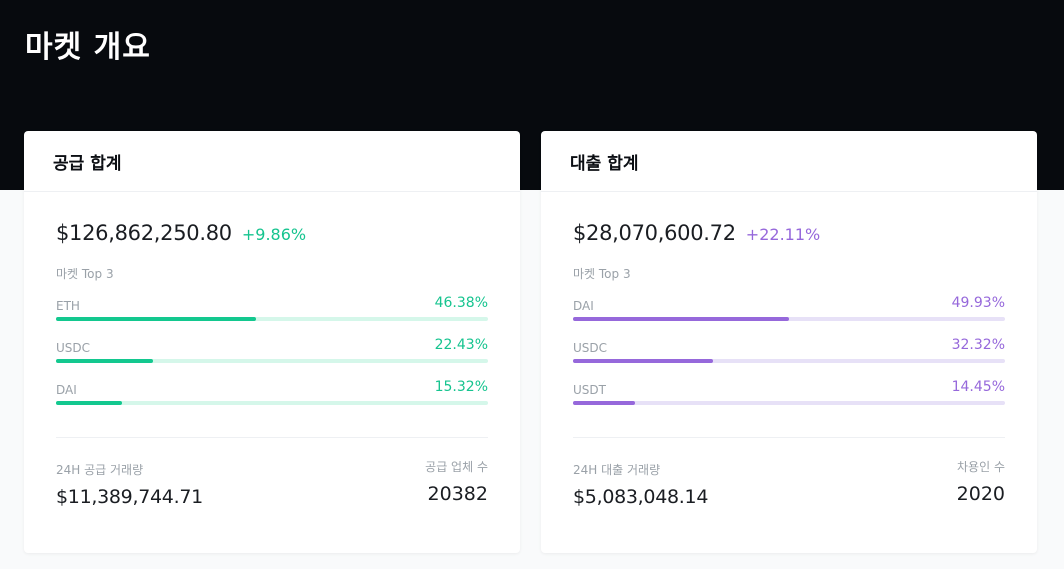  What do you see at coordinates (274, 234) in the screenshot?
I see `supply-total-change: +9.86%` at bounding box center [274, 234].